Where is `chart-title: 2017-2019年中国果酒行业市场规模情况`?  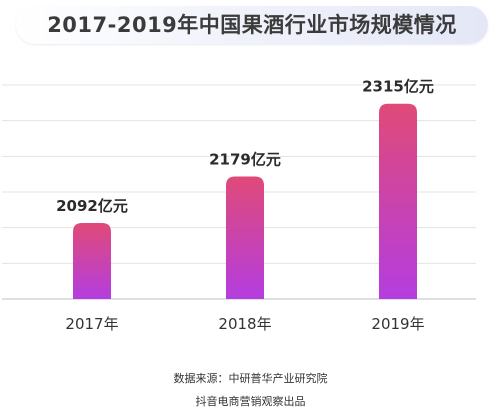 chart-title: 2017-2019年中国果酒行业市场规模情况 is located at coordinates (252, 25).